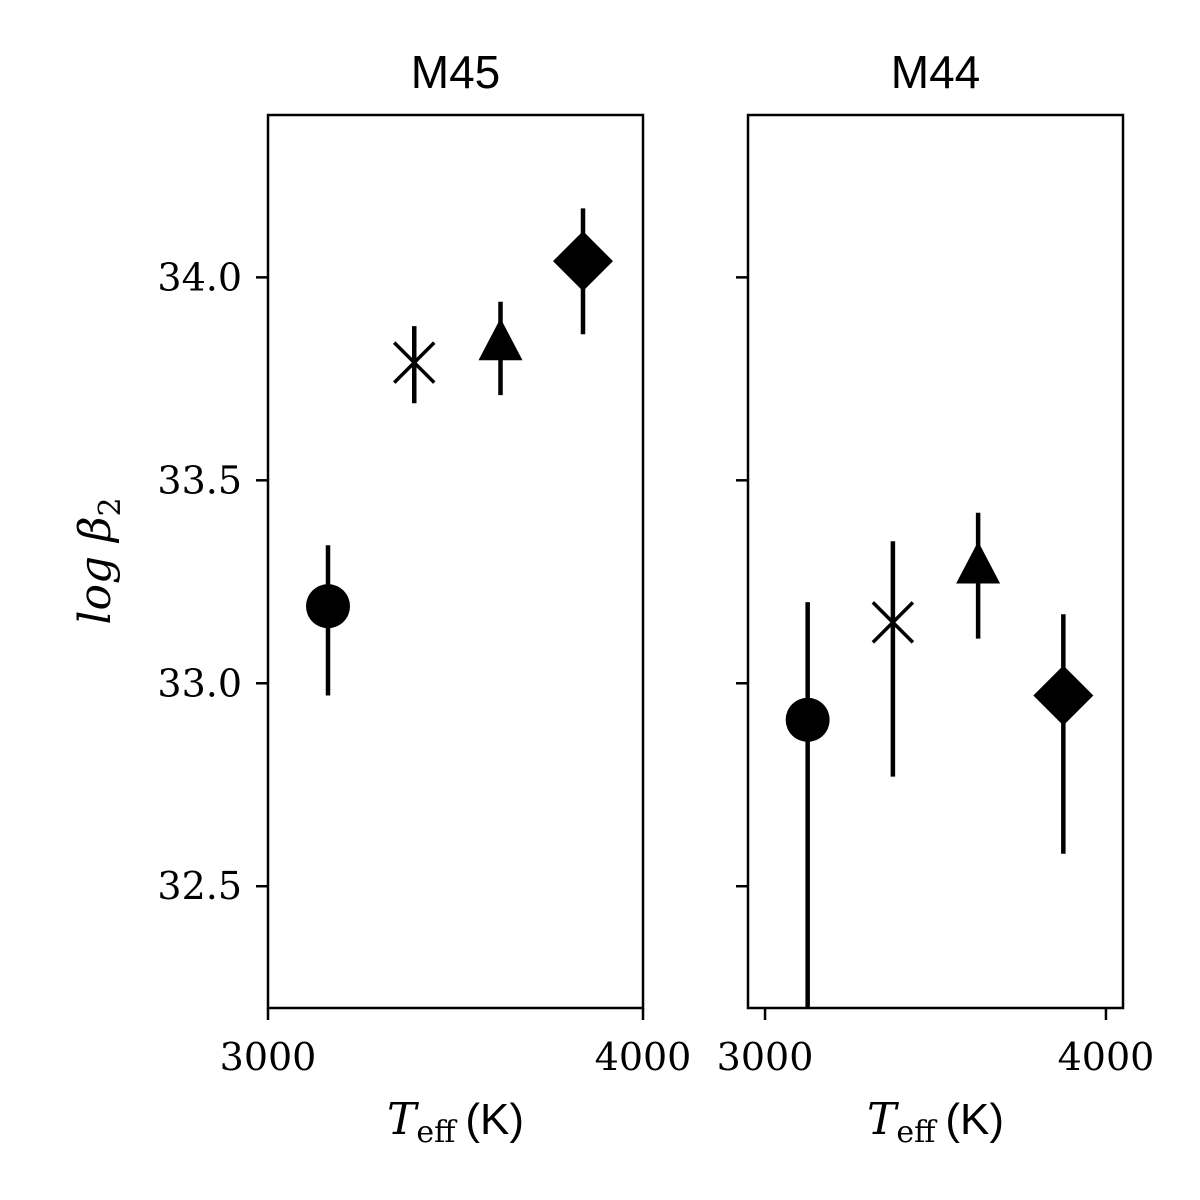  What do you see at coordinates (199, 277) in the screenshot?
I see `y-tick-label: 34.0` at bounding box center [199, 277].